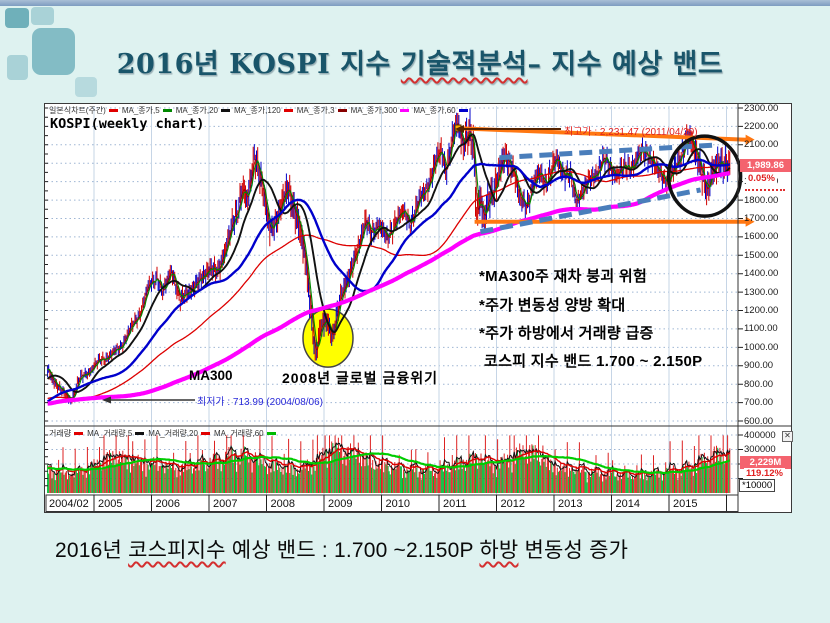  What do you see at coordinates (167, 504) in the screenshot?
I see `x-axis-label: 2006` at bounding box center [167, 504].